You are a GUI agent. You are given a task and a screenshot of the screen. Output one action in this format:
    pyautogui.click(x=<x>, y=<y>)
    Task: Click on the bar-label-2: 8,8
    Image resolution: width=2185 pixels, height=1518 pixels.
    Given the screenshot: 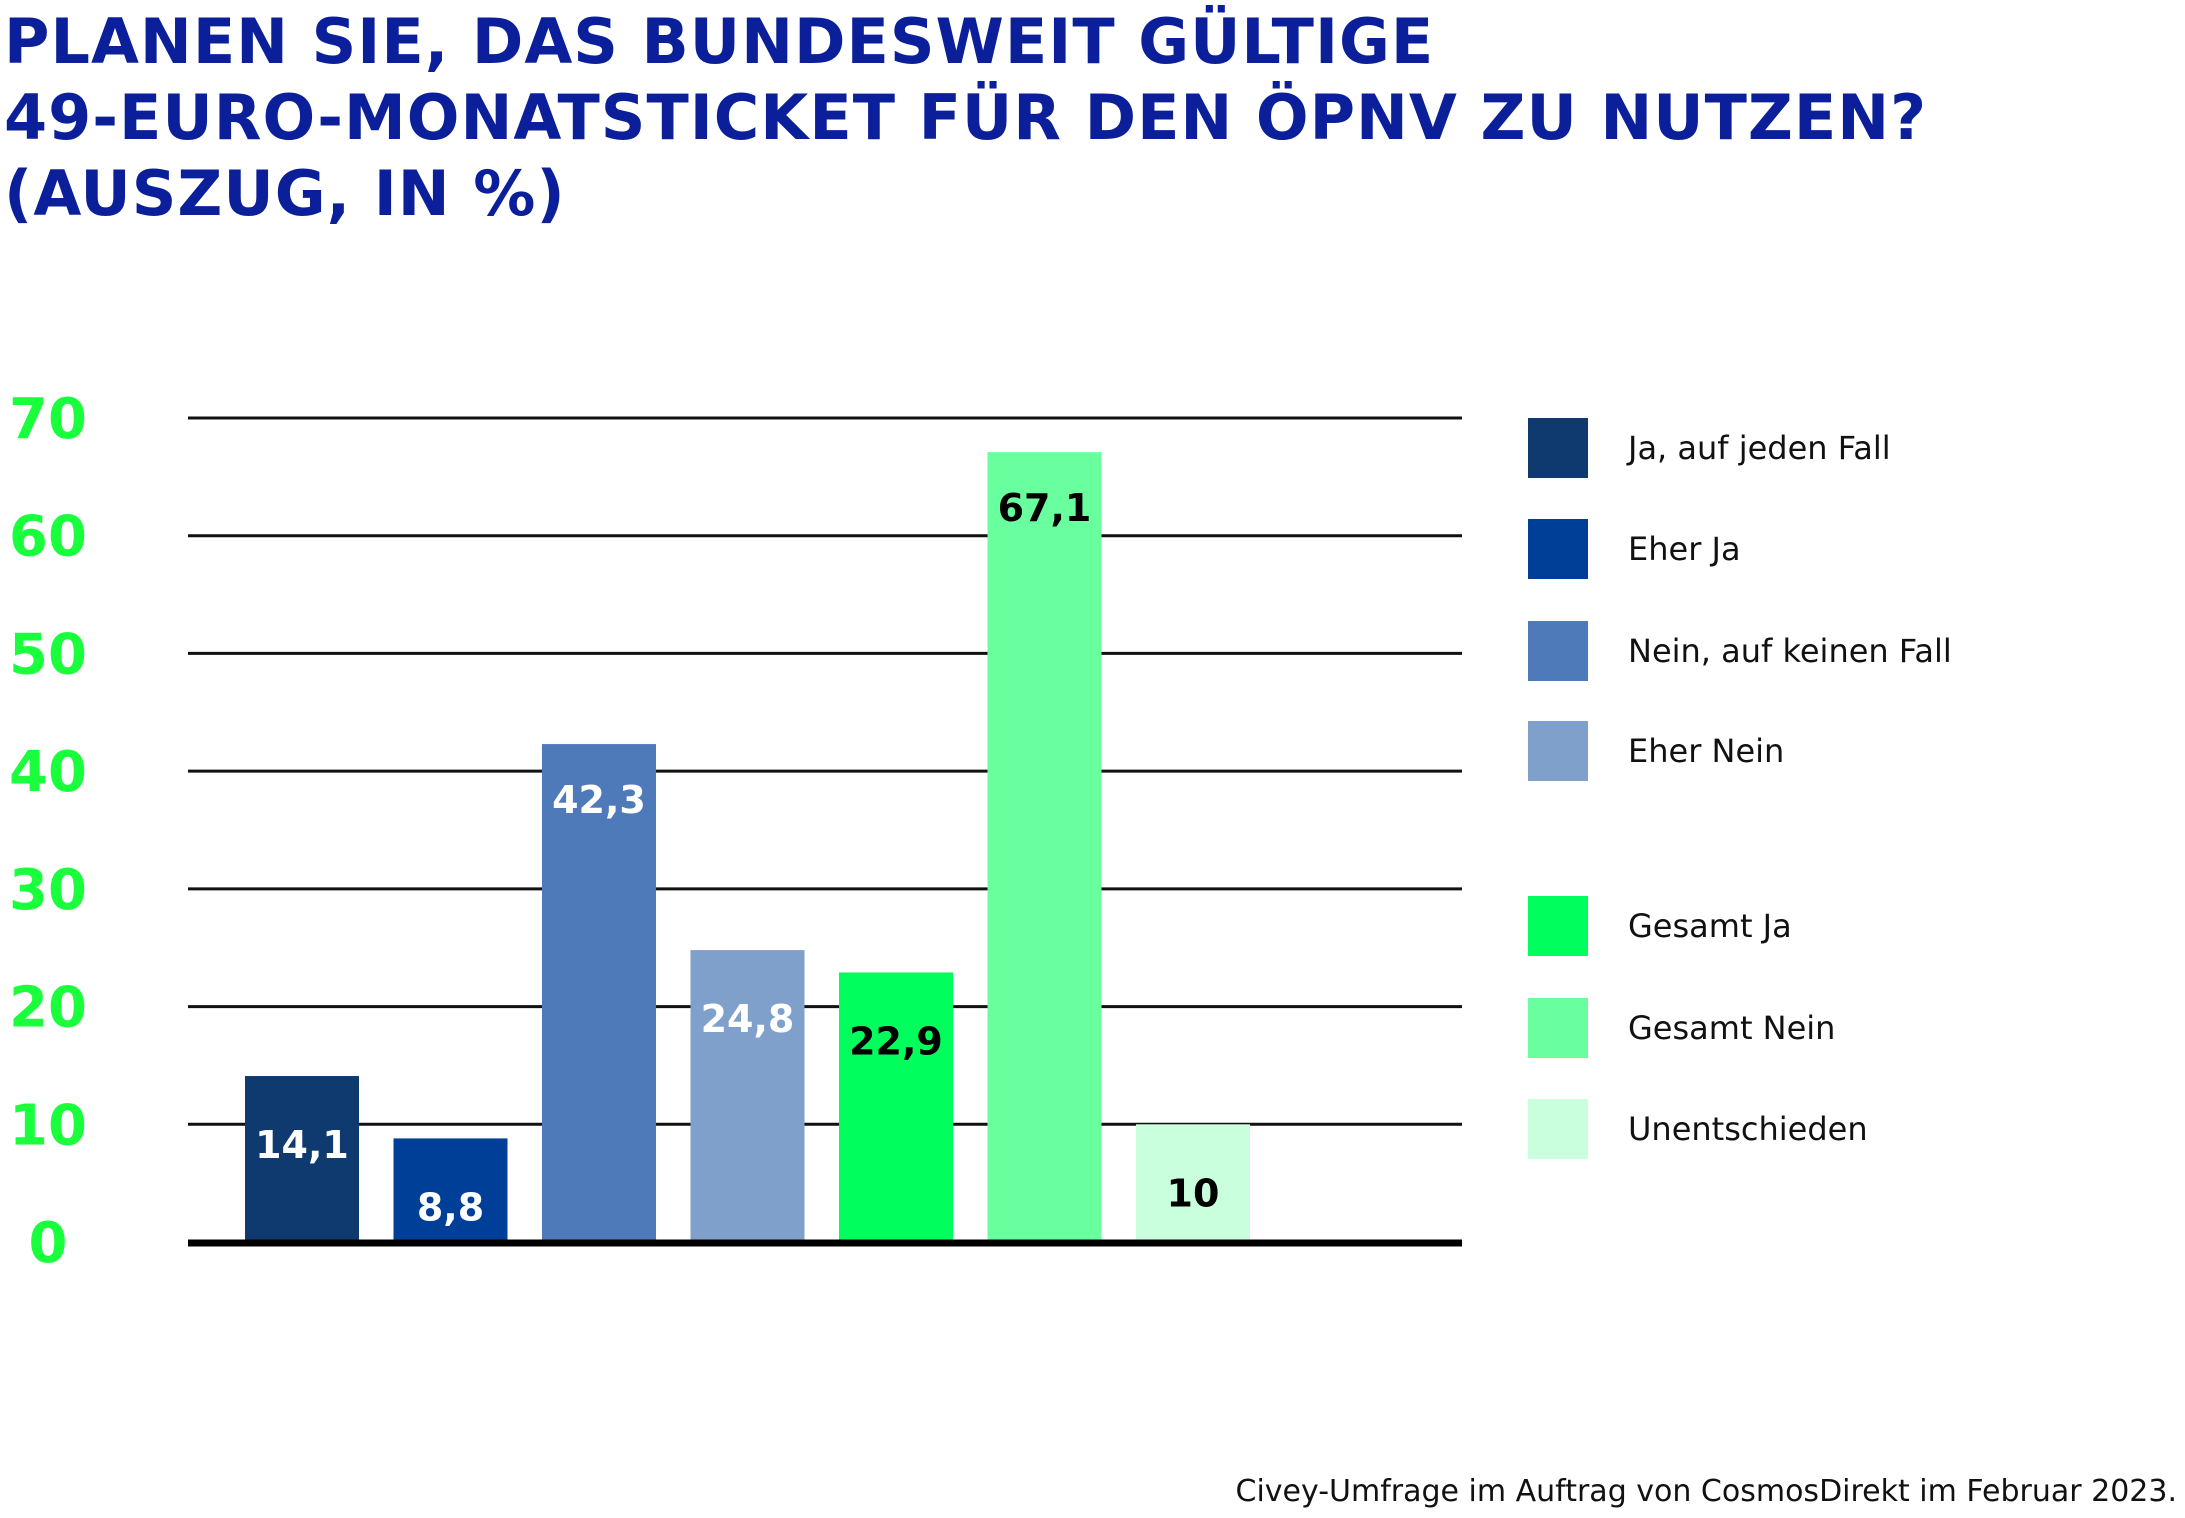 What is the action you would take?
    pyautogui.click(x=450, y=1207)
    